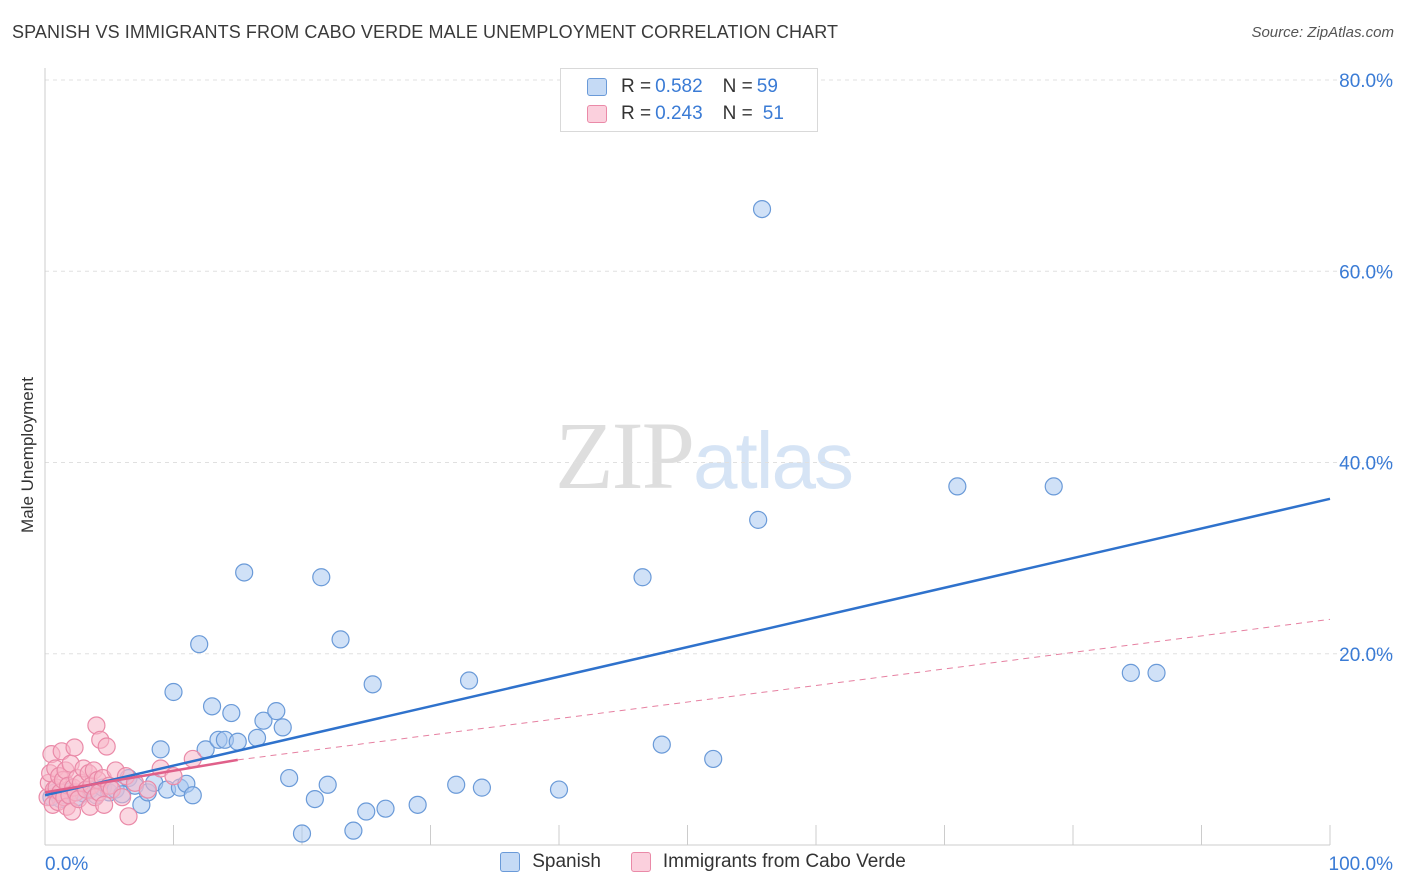  Describe the element at coordinates (66, 864) in the screenshot. I see `x-tick-label: 0.0%` at that location.